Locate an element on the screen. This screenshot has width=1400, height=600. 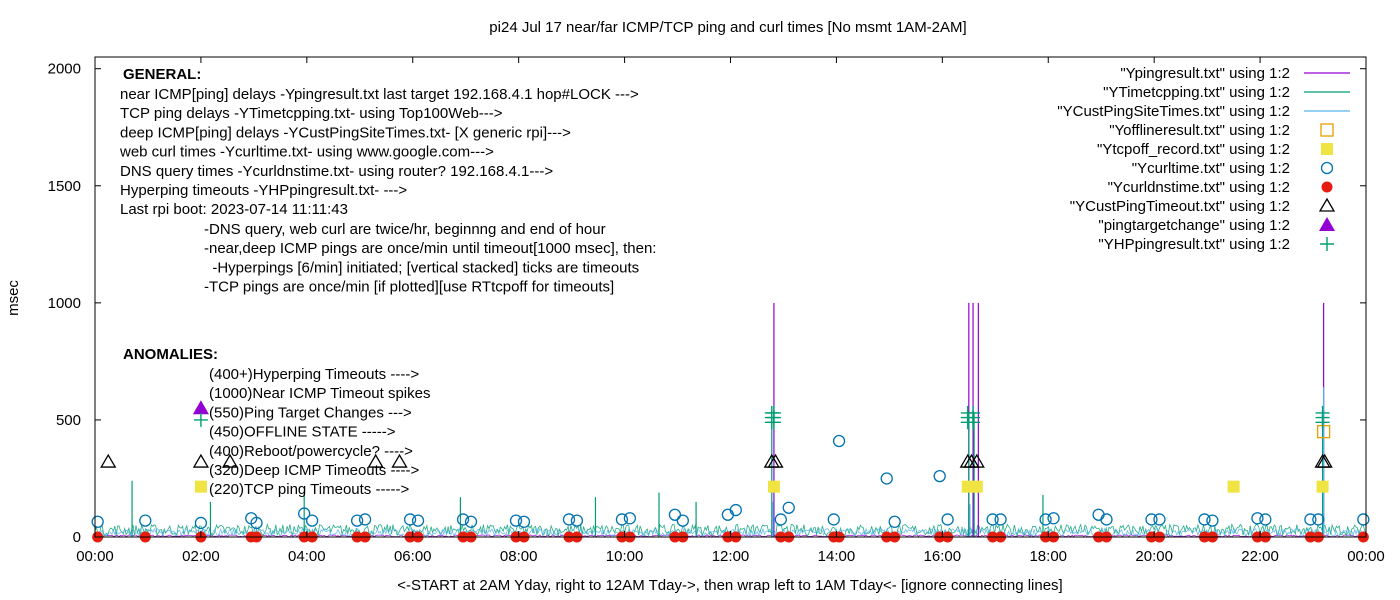
anomaly-line: (400)Reboot/powercycle? ----> is located at coordinates (311, 451).